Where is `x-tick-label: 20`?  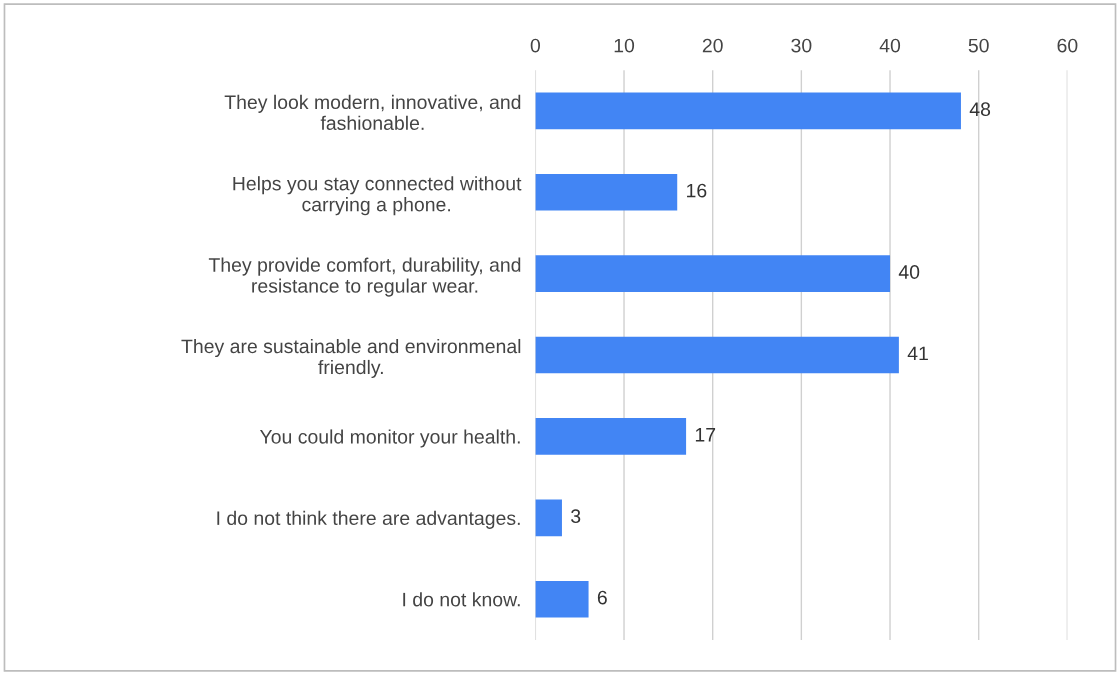
x-tick-label: 20 is located at coordinates (712, 45).